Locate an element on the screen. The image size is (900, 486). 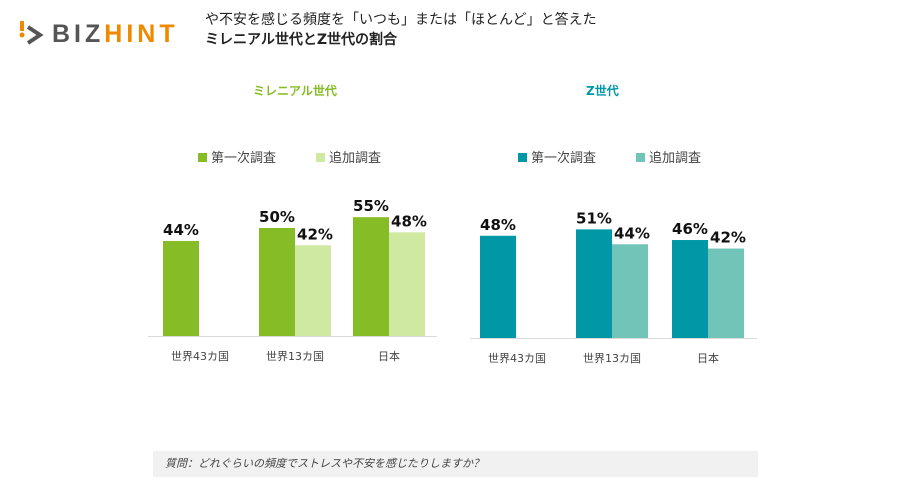
genz-subtitle: Z世代 is located at coordinates (602, 91).